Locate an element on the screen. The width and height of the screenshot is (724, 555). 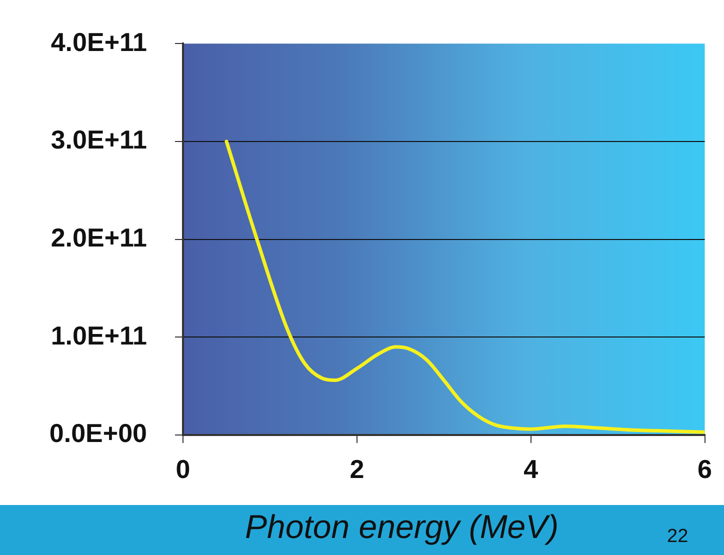
x-tick-label: 0 is located at coordinates (183, 469).